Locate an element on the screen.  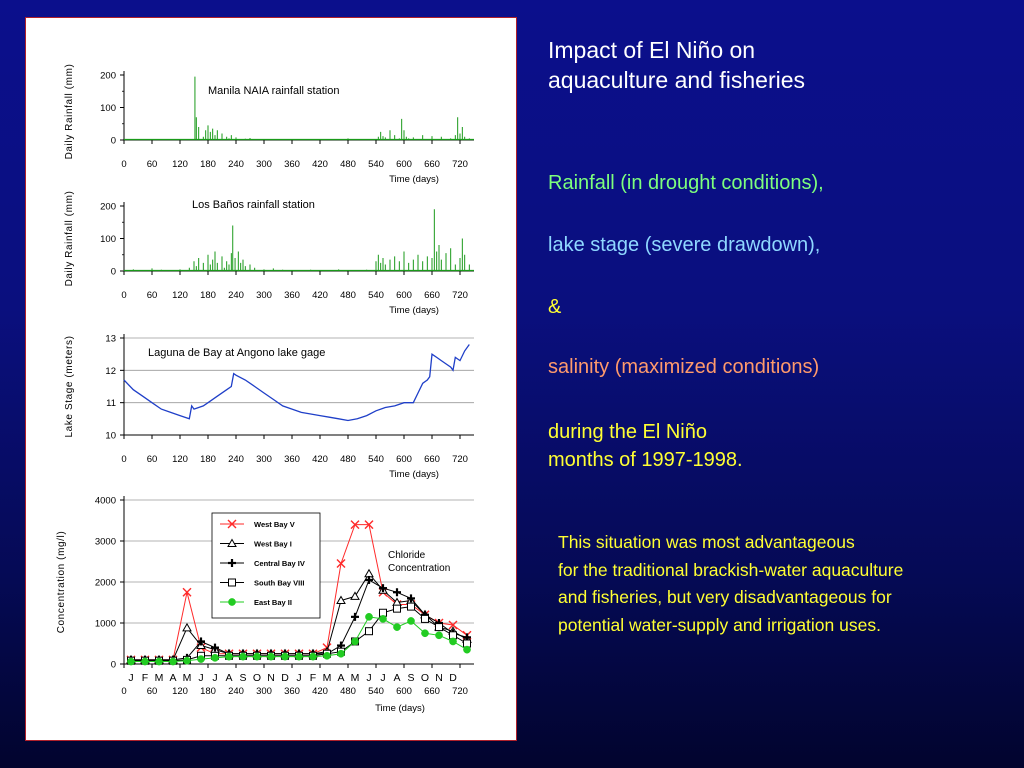
salinity-line: salinity (maximized conditions) is located at coordinates (684, 367).